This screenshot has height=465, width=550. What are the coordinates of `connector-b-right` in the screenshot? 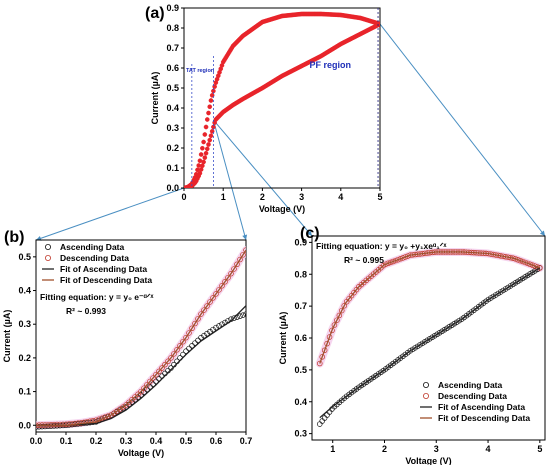 It's located at (229, 180).